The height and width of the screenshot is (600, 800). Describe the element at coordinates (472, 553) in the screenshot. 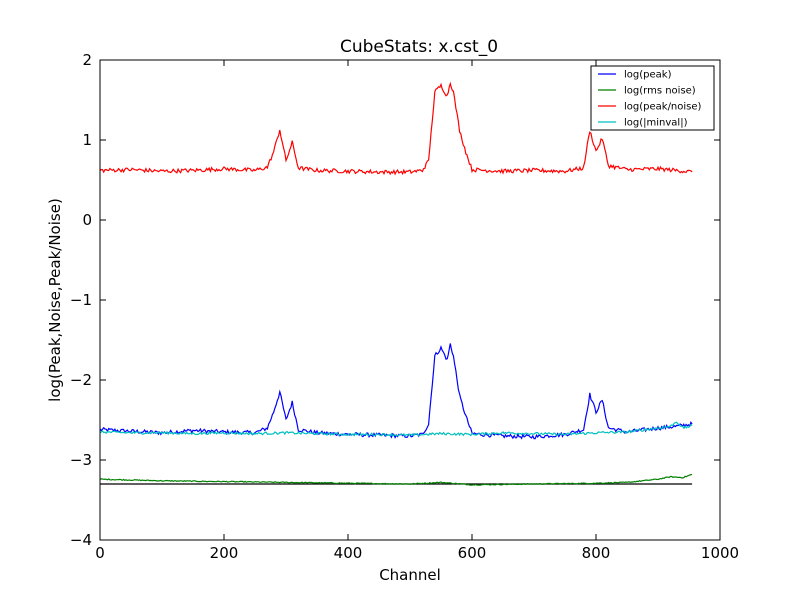

I see `x-tick-label: 600` at that location.